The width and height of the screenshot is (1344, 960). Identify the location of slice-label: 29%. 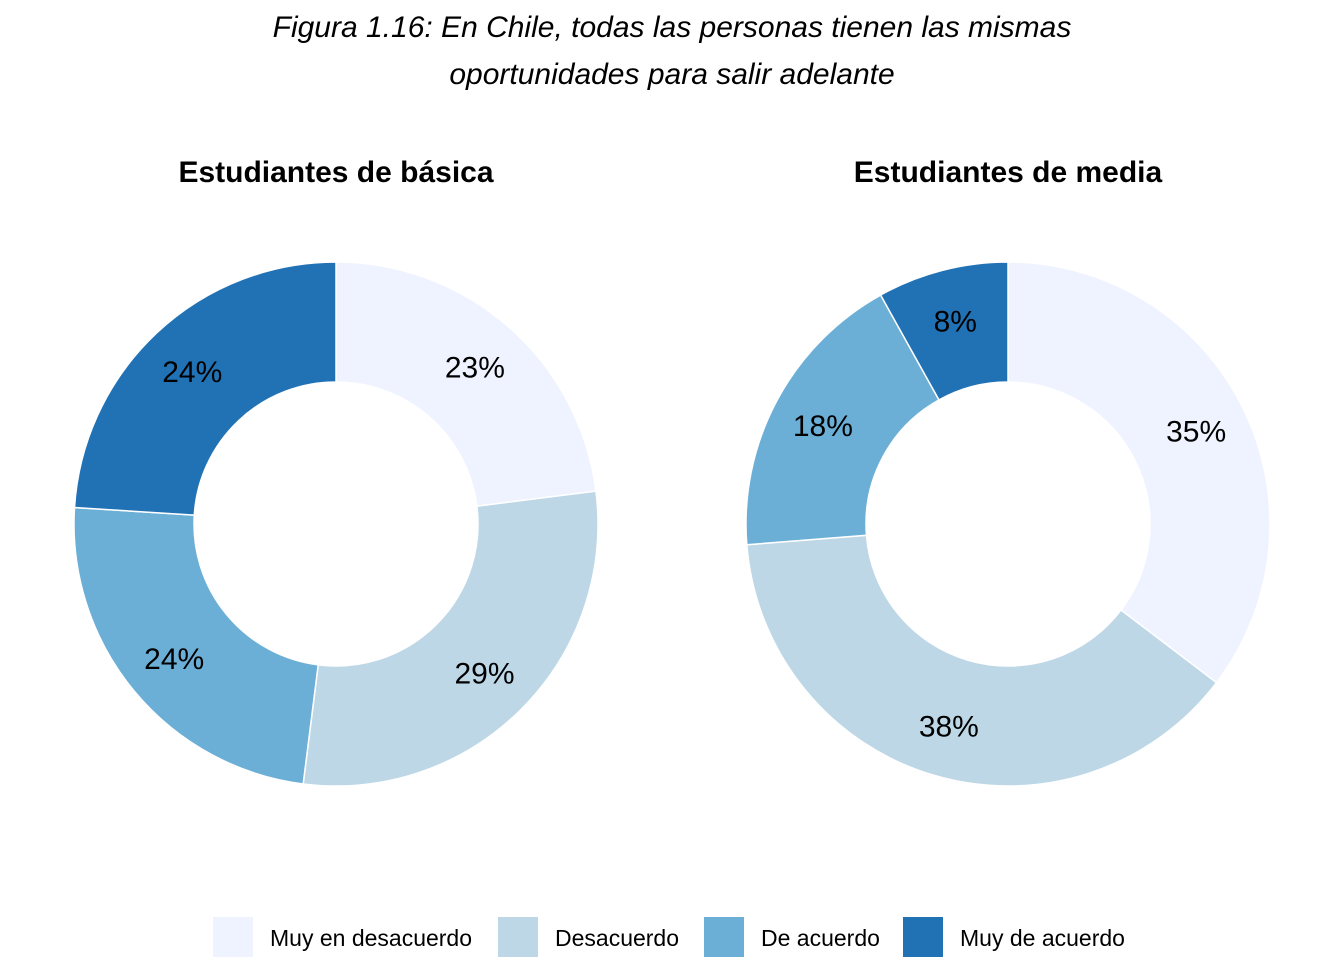
(484, 673).